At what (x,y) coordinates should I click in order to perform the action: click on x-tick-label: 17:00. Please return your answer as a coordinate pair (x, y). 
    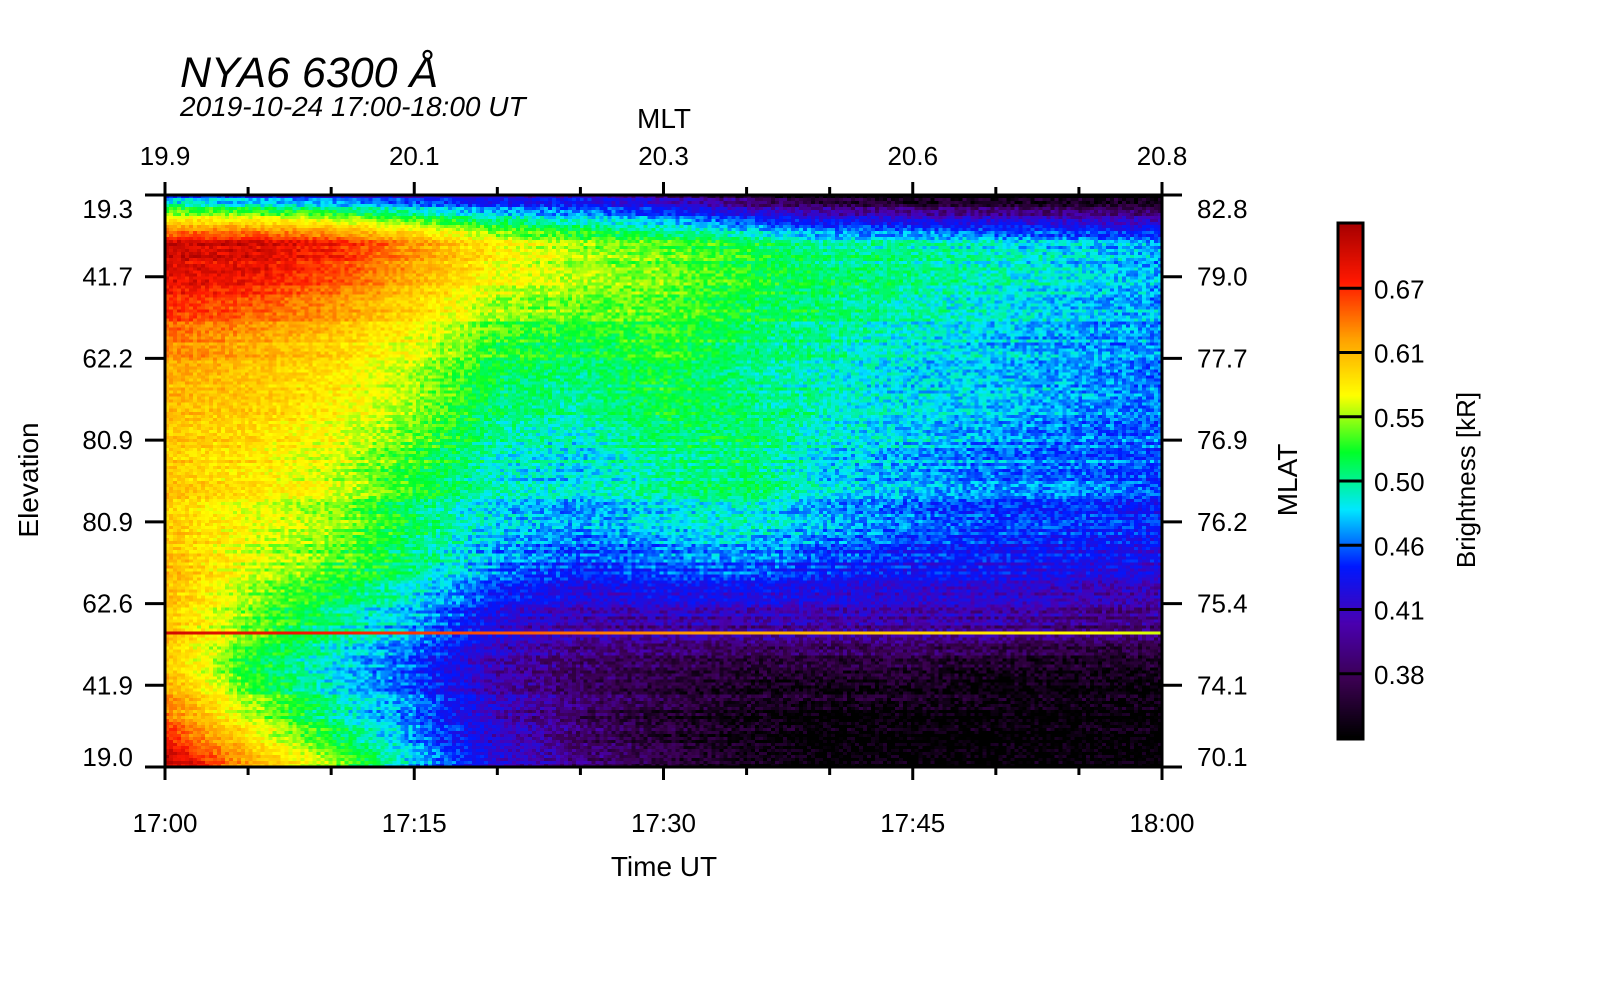
    Looking at the image, I should click on (164, 823).